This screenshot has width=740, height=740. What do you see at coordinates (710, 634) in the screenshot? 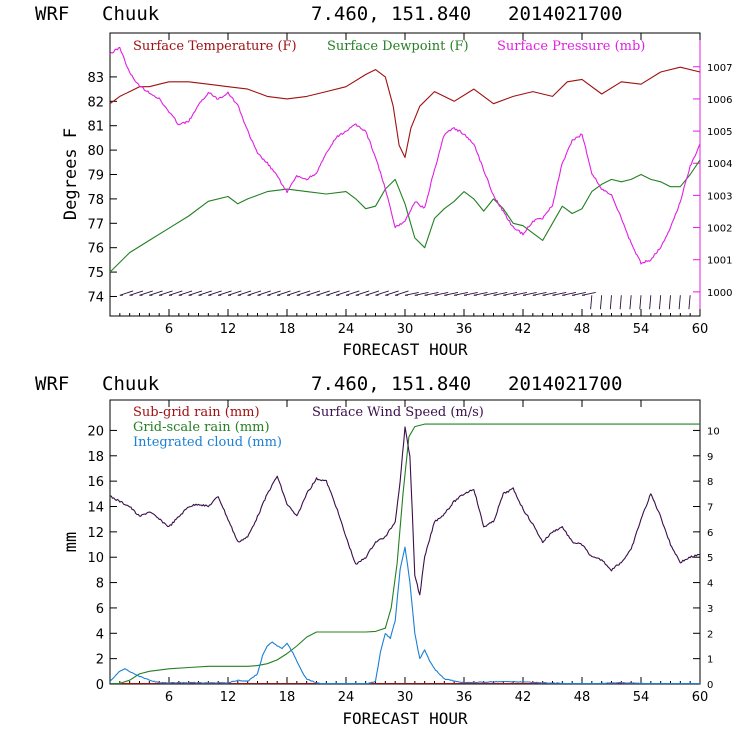
I see `y2-tick-label: 2` at bounding box center [710, 634].